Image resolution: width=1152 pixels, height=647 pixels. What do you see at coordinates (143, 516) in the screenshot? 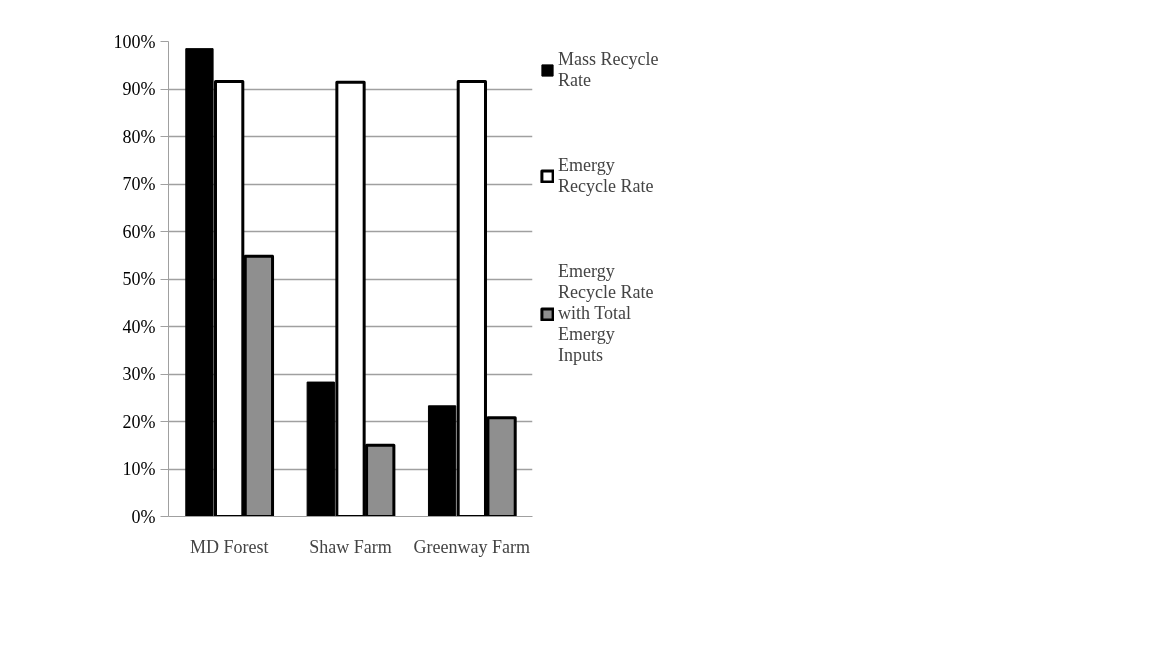
I see `y-tick-label: 0%` at bounding box center [143, 516].